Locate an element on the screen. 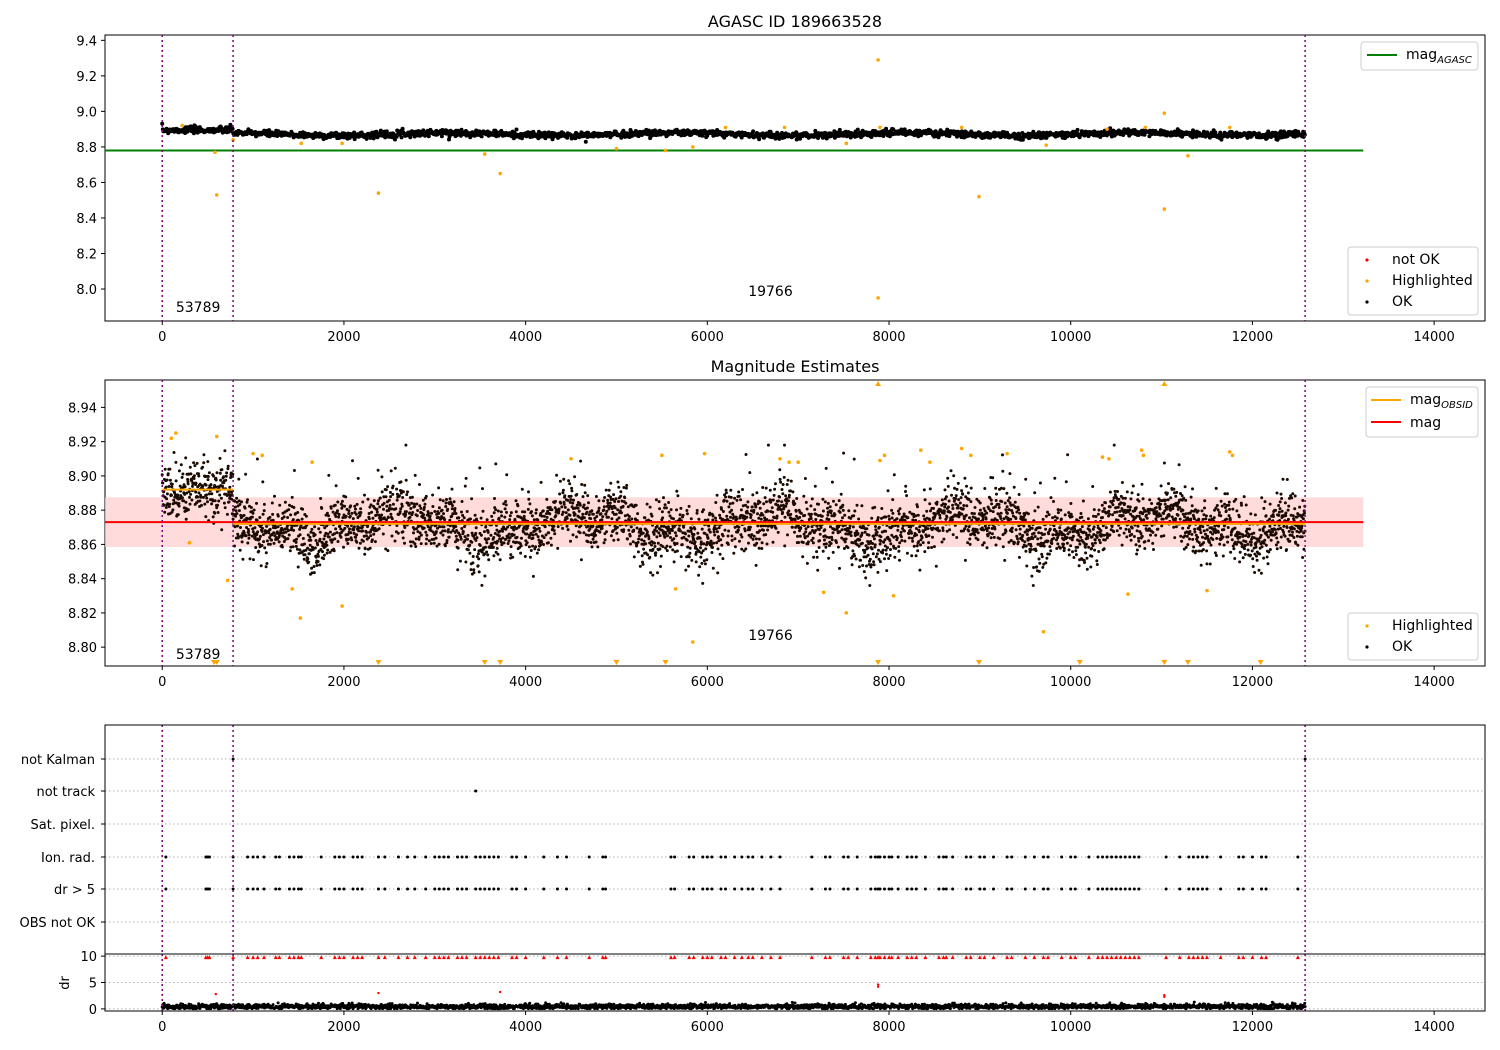 Image resolution: width=1500 pixels, height=1050 pixels. legend-swatch-highlighted is located at coordinates (1367, 281).